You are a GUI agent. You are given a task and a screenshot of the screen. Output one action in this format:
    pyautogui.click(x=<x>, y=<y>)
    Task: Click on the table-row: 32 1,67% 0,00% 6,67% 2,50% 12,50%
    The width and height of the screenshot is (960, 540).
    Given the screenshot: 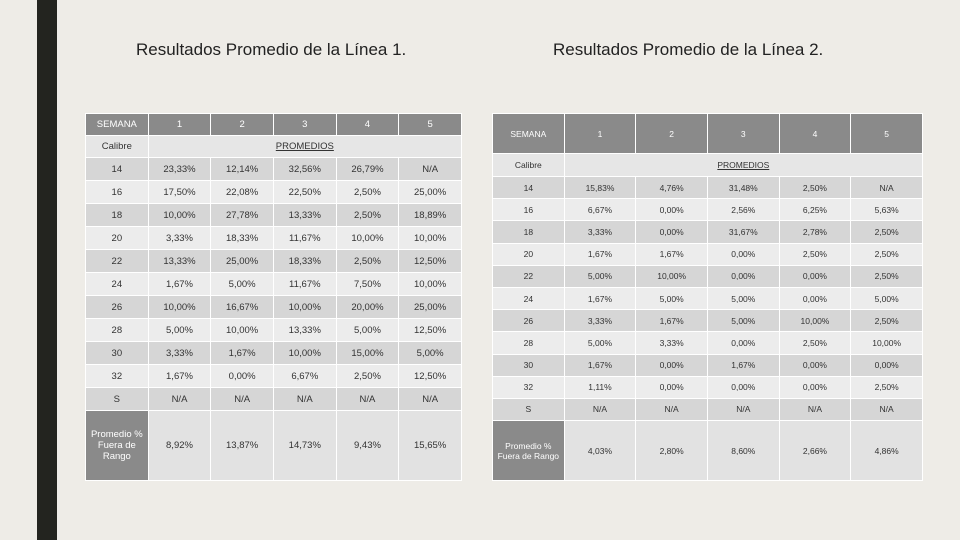 What is the action you would take?
    pyautogui.click(x=273, y=376)
    